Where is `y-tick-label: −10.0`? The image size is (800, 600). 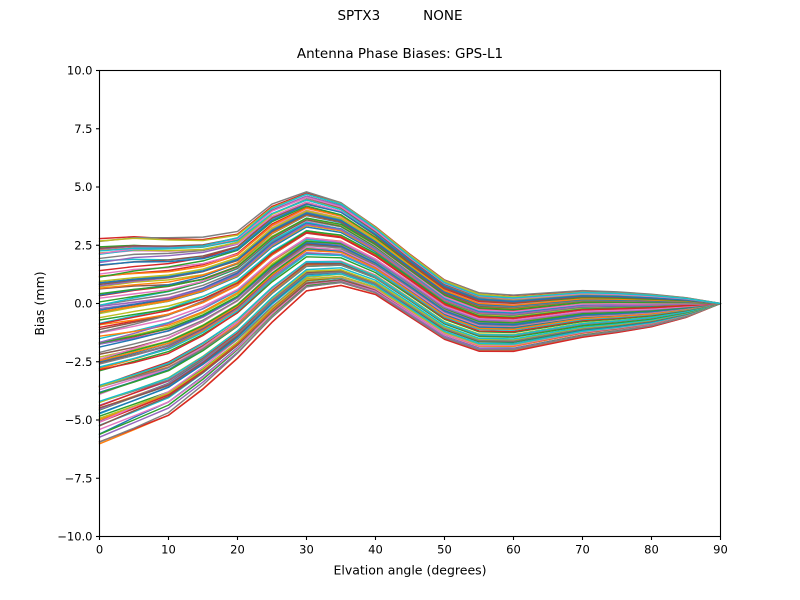
y-tick-label: −10.0 is located at coordinates (74, 537).